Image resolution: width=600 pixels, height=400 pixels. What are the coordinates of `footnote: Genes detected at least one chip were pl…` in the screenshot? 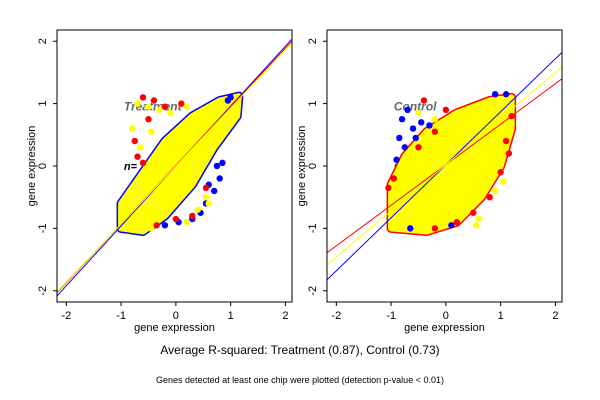 It's located at (300, 380).